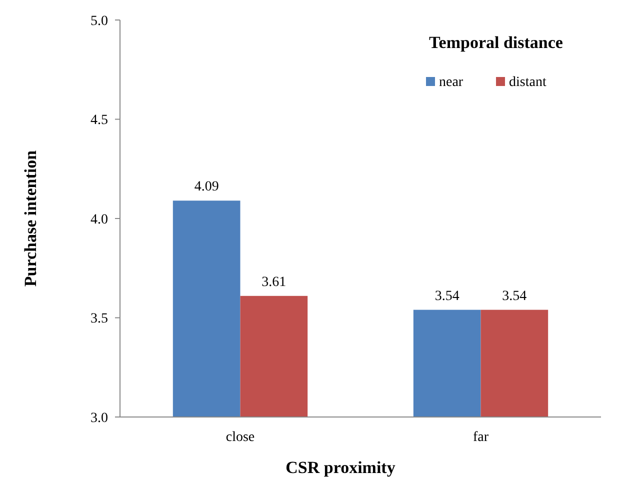 Image resolution: width=619 pixels, height=493 pixels. What do you see at coordinates (480, 437) in the screenshot?
I see `x-tick-label: far` at bounding box center [480, 437].